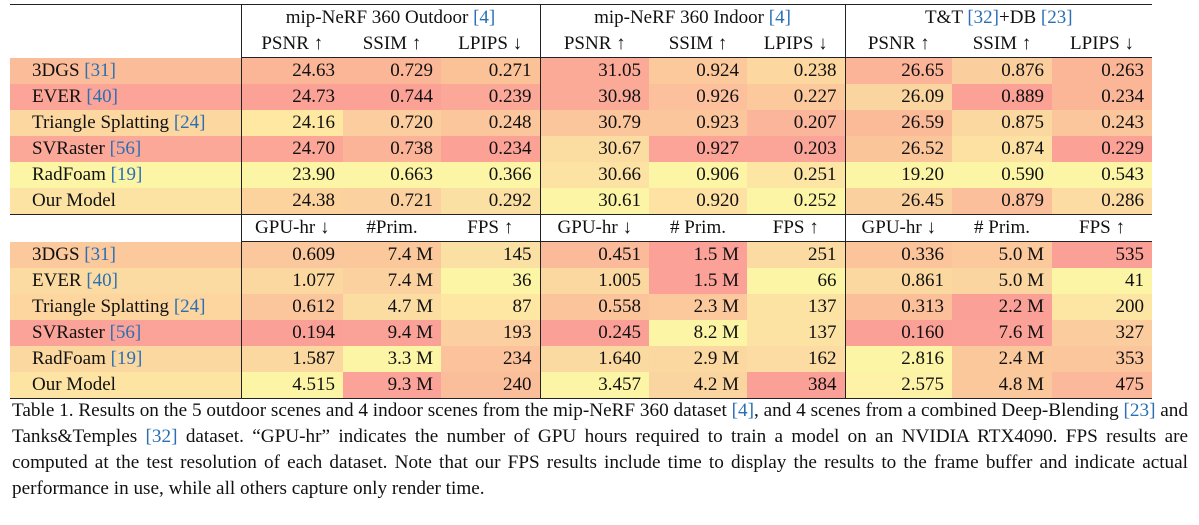 The height and width of the screenshot is (525, 1199). I want to click on value-cell: 353, so click(1102, 359).